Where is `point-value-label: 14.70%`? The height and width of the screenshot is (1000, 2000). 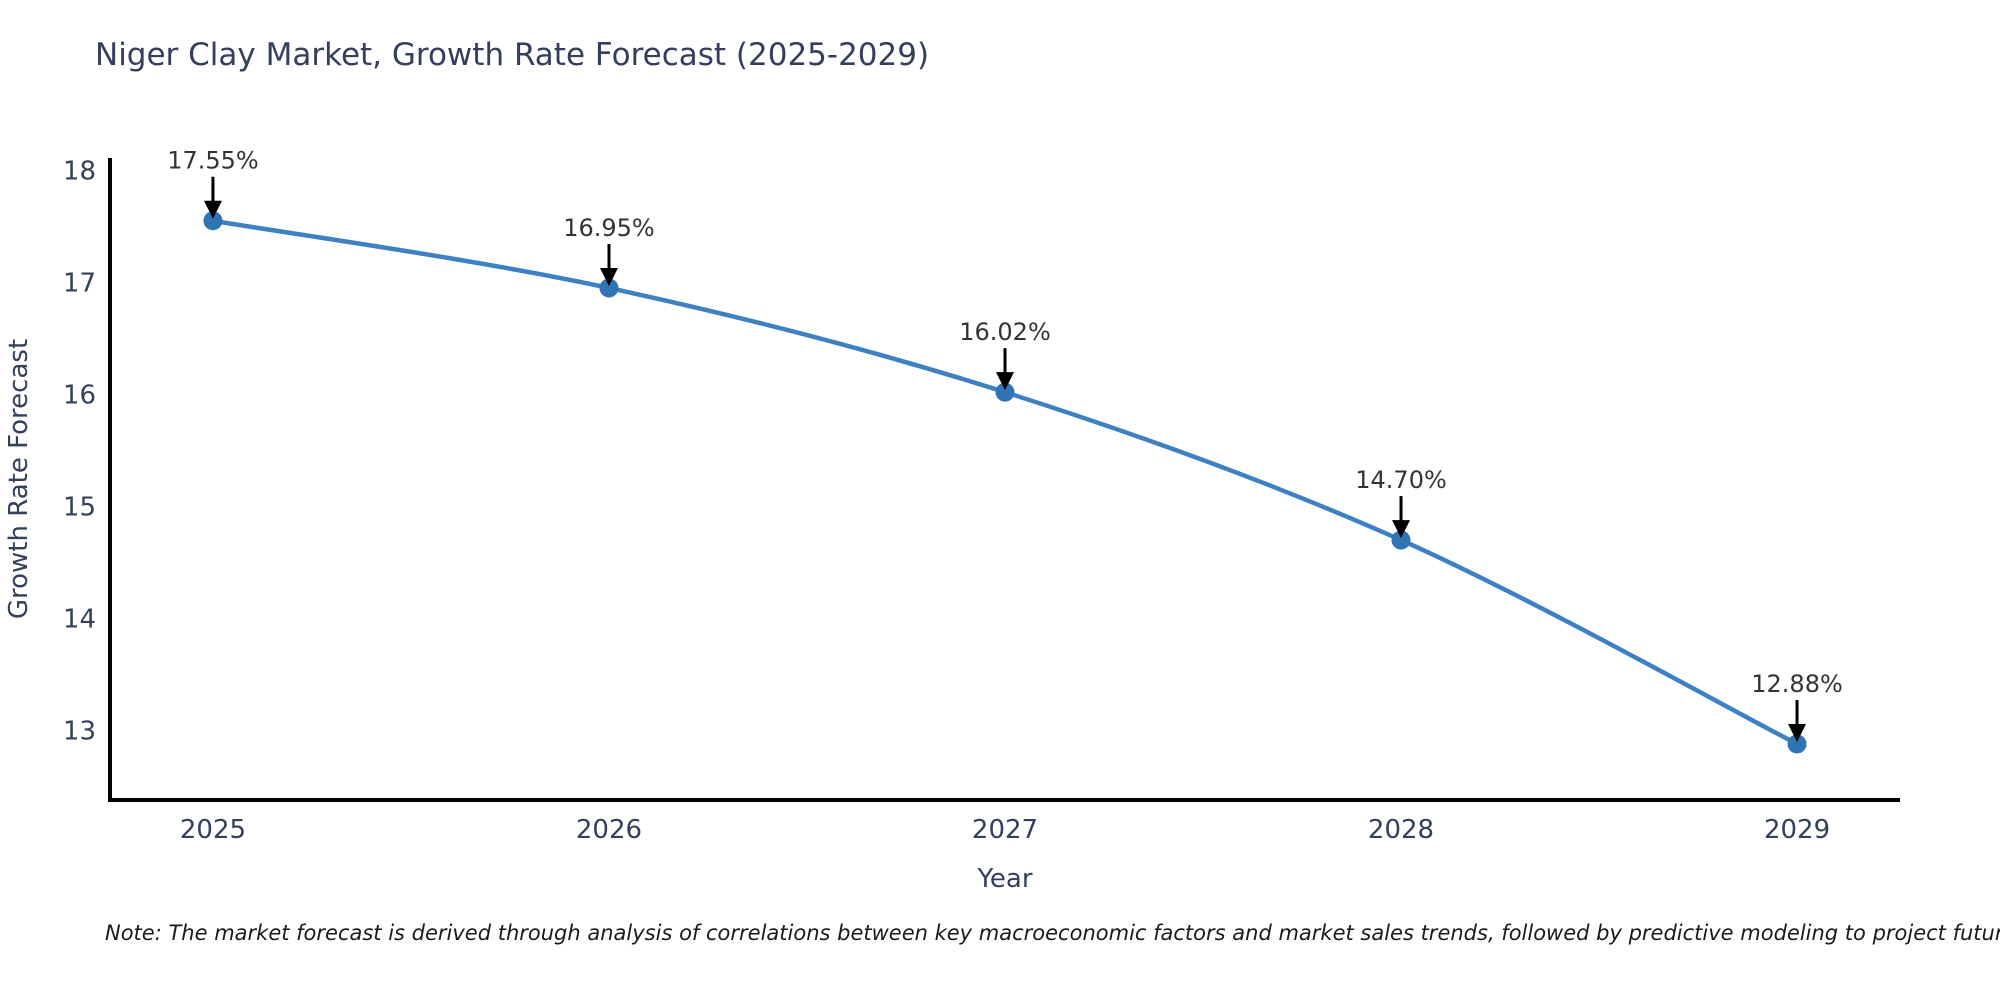
point-value-label: 14.70% is located at coordinates (1401, 480).